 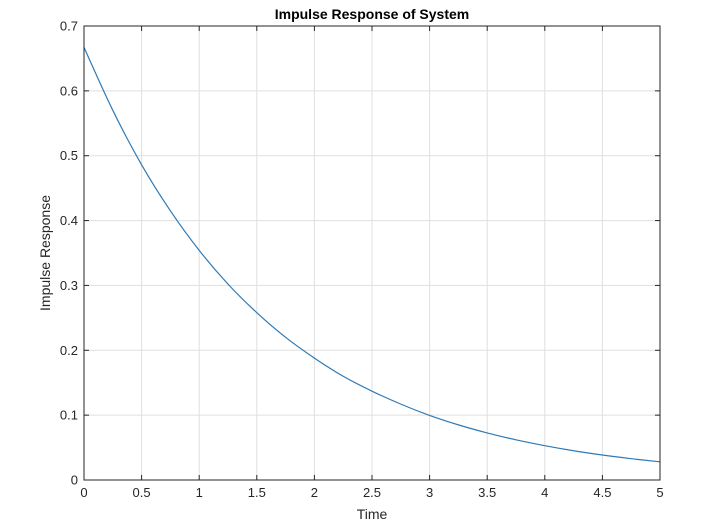 What do you see at coordinates (83, 492) in the screenshot?
I see `x-tick-label: 0` at bounding box center [83, 492].